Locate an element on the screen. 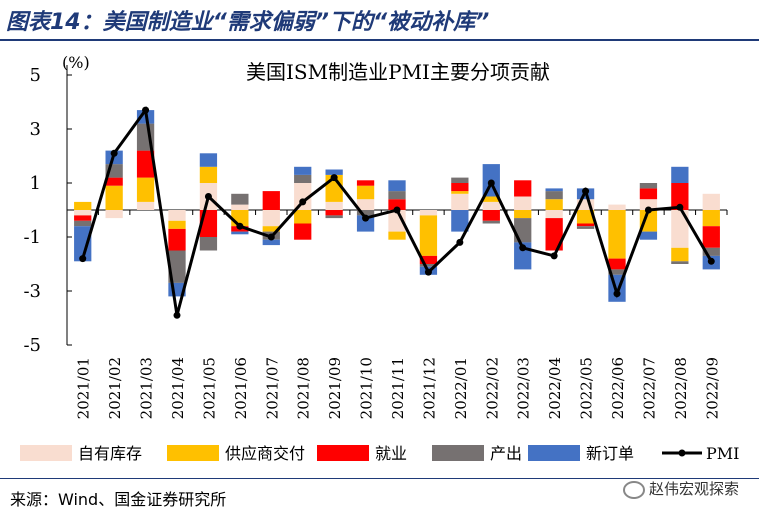 This screenshot has width=759, height=517. watermark-text: 赵伟宏观探索 is located at coordinates (693, 489).